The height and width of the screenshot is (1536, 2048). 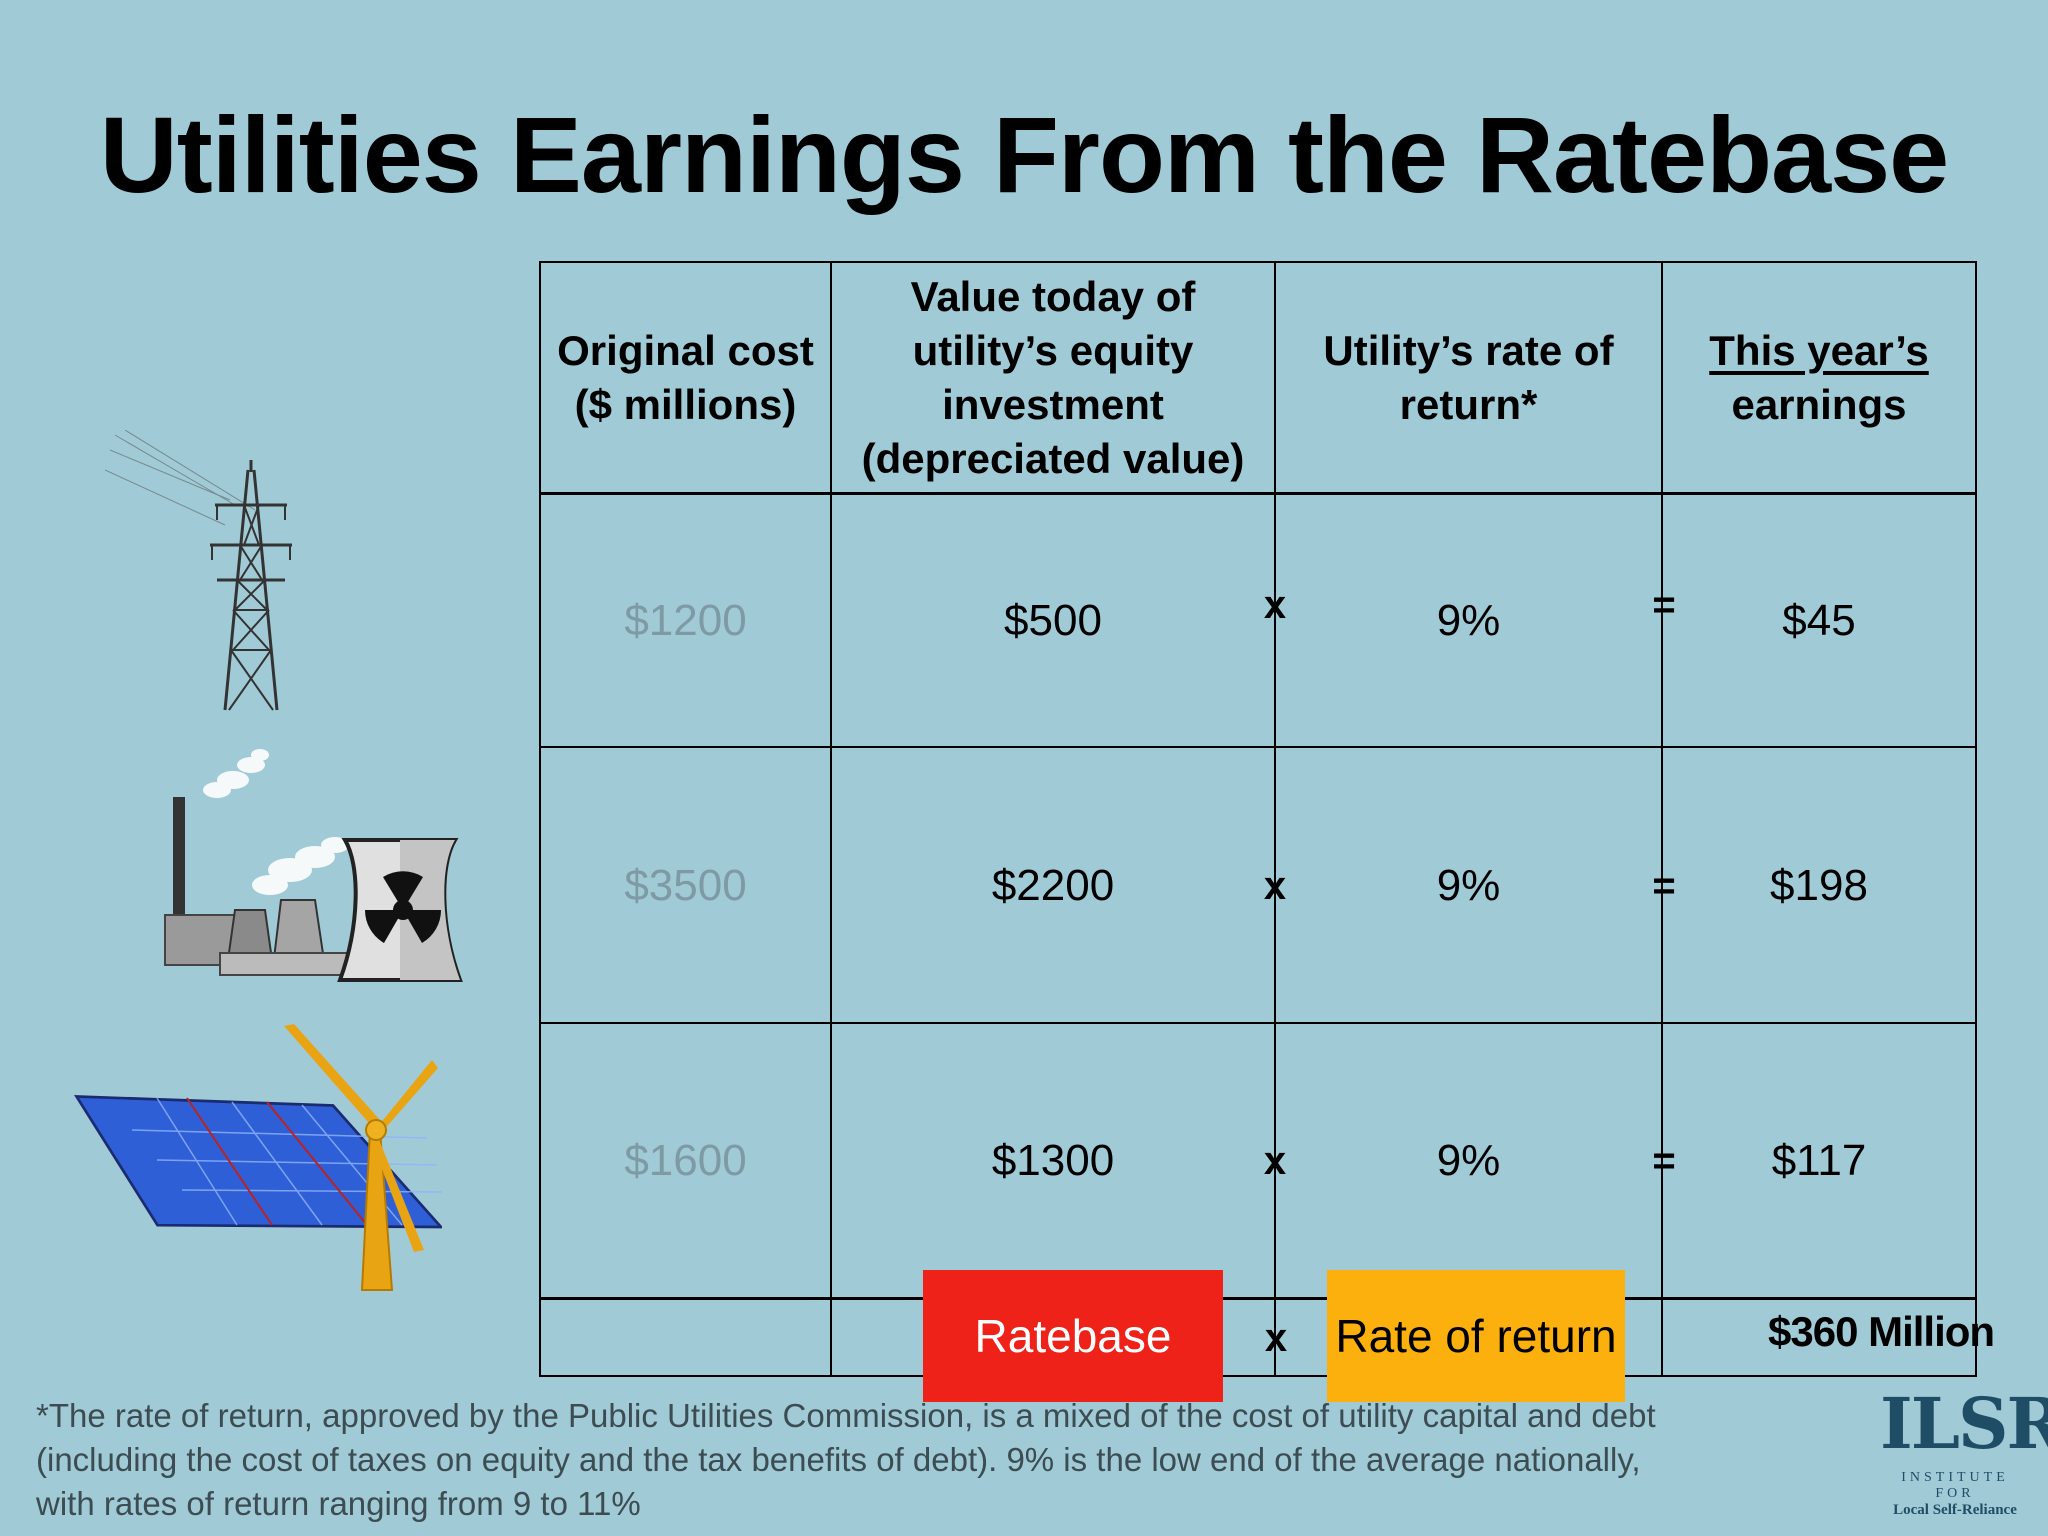 I want to click on row3-multiply-sign: x, so click(x=1275, y=1161).